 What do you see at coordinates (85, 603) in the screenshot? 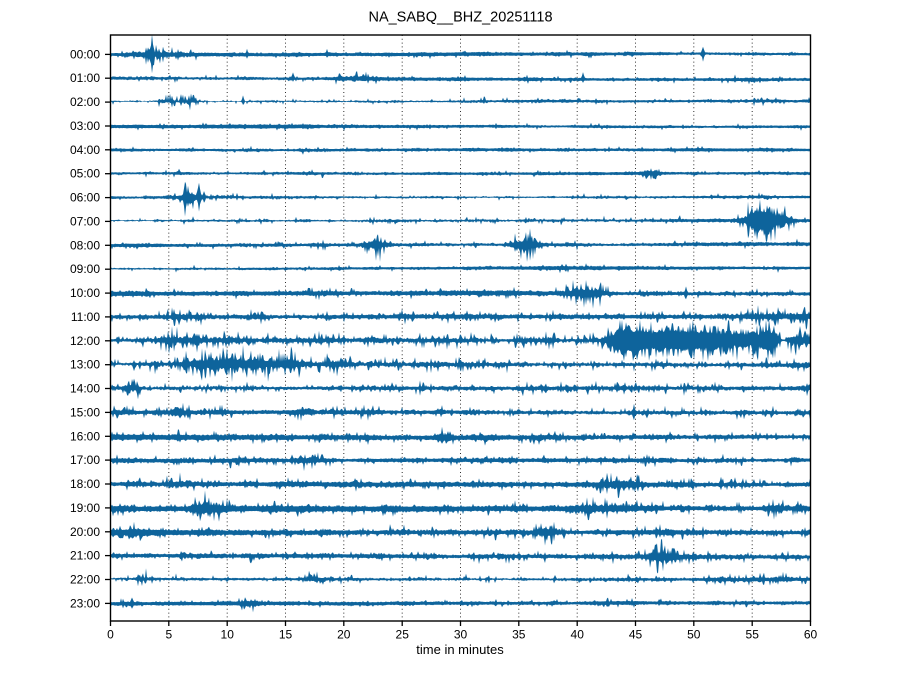
I see `svg-text: 23:00` at bounding box center [85, 603].